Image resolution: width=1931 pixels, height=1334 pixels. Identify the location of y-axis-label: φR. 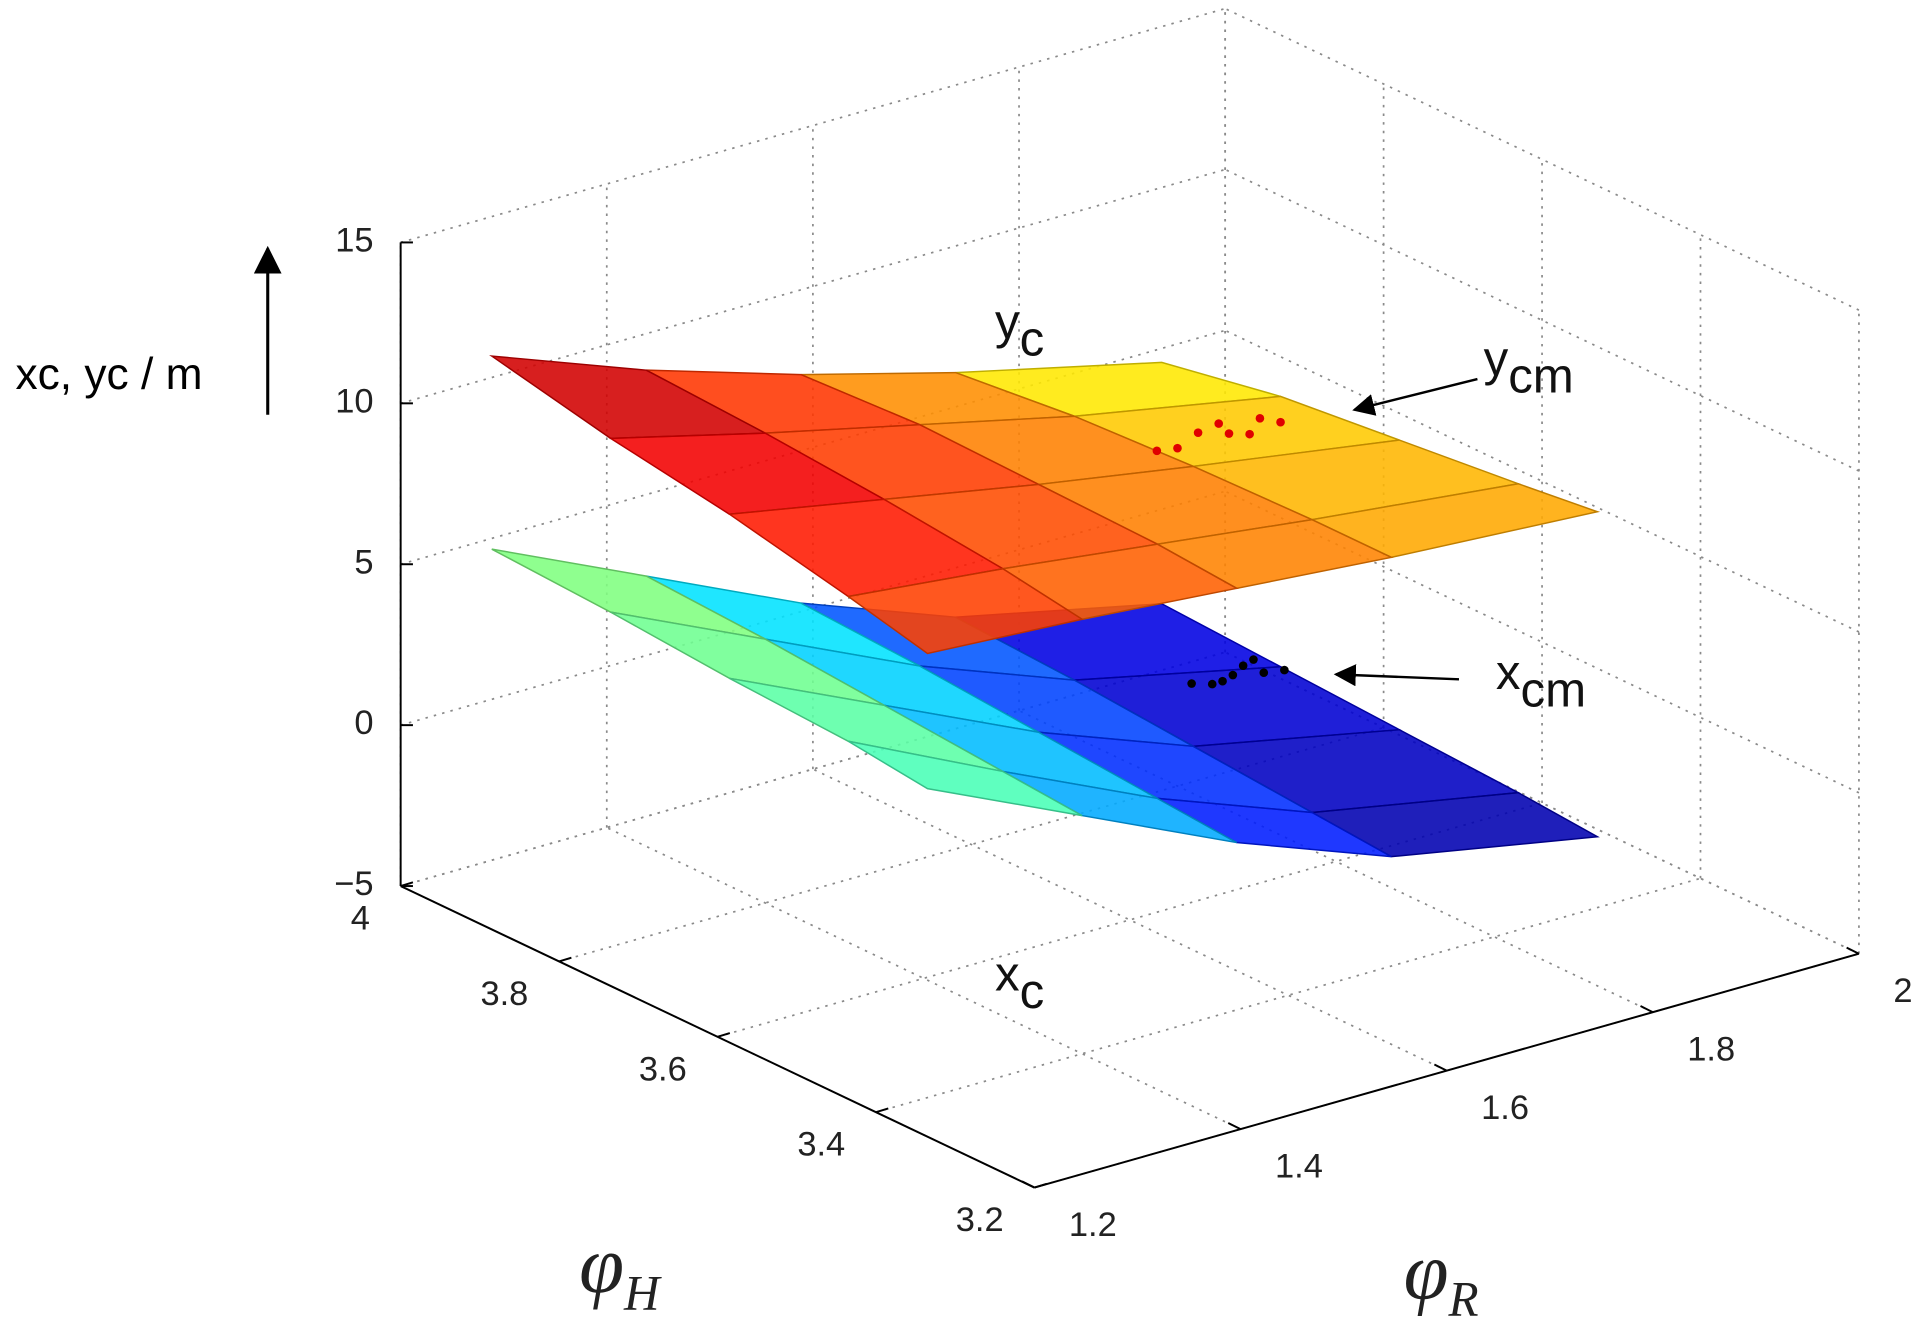
(1441, 1276).